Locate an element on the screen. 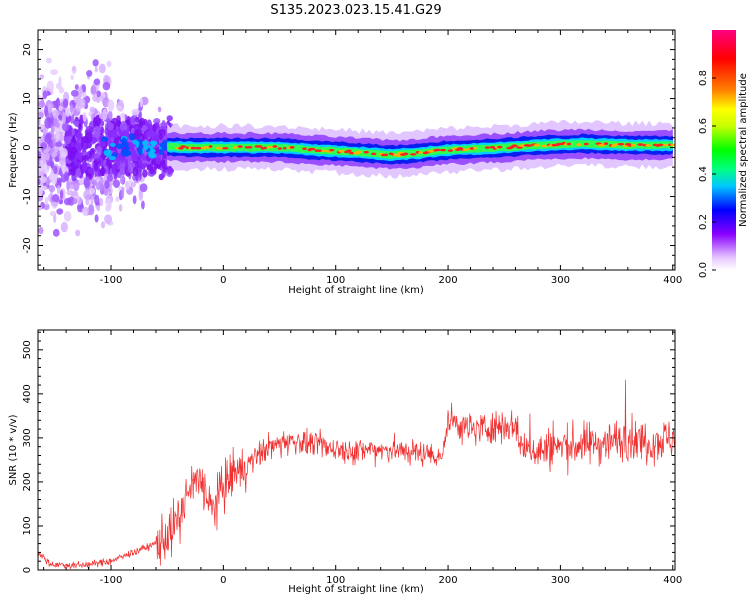 This screenshot has height=600, width=750. colorbar-gradient is located at coordinates (724, 150).